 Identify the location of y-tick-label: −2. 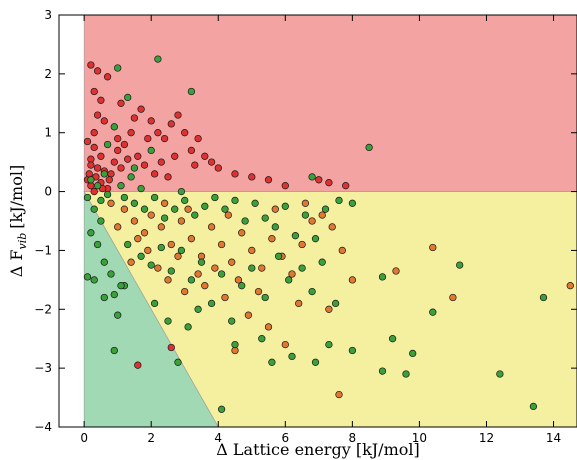
(43, 309).